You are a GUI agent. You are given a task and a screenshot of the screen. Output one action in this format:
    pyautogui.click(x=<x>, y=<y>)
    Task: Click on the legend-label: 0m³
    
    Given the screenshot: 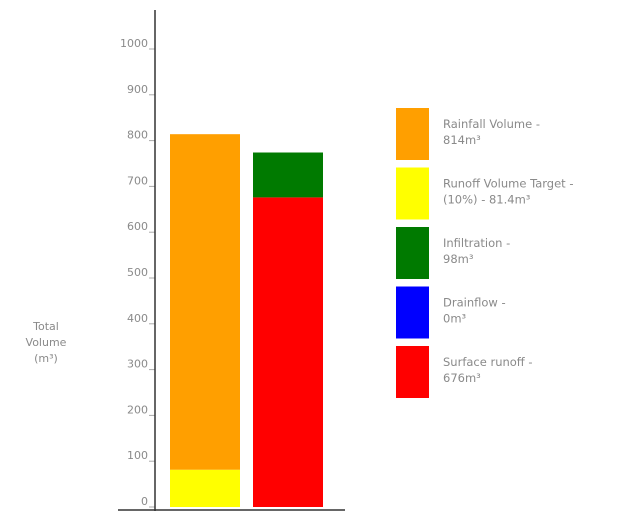 What is the action you would take?
    pyautogui.click(x=455, y=319)
    